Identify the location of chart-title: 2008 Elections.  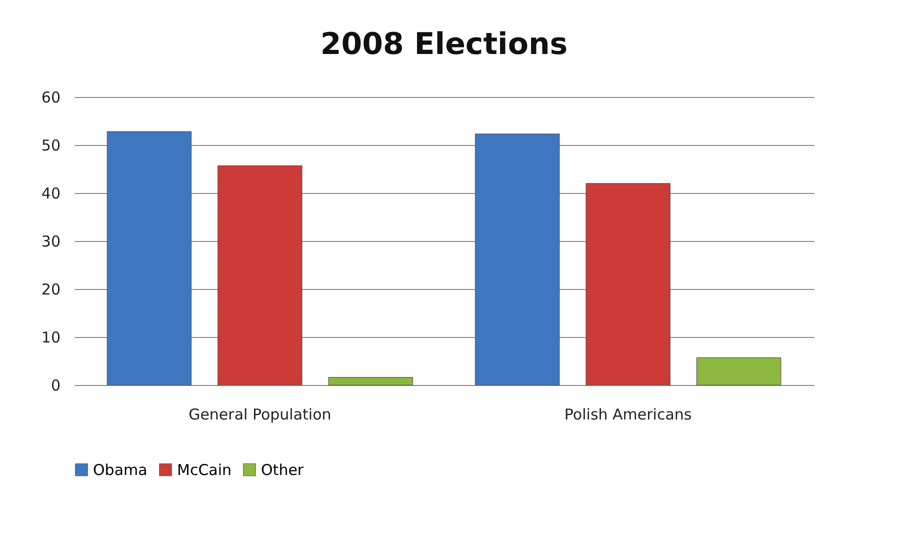
(444, 44).